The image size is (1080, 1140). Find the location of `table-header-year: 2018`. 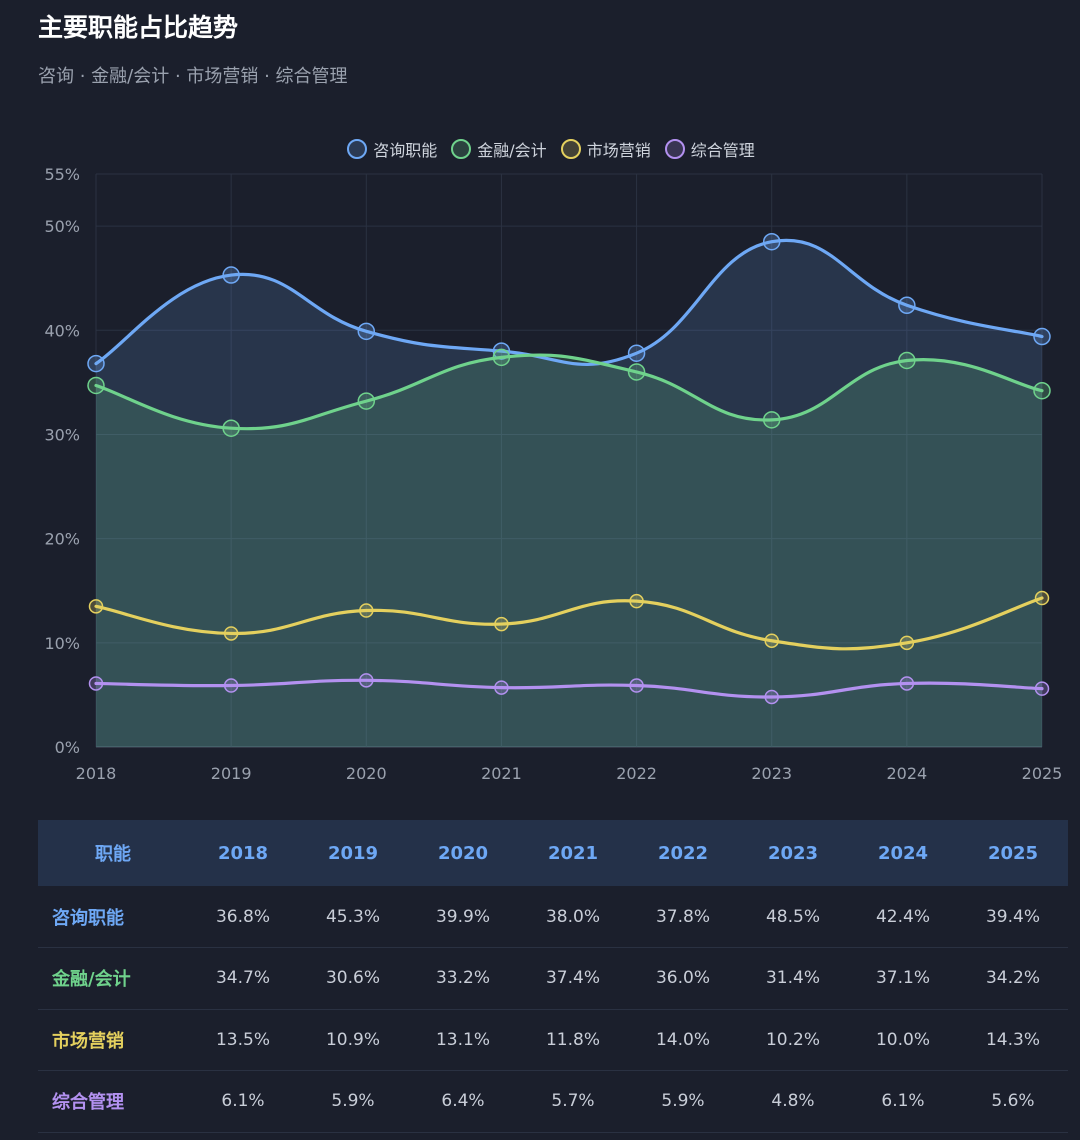

table-header-year: 2018 is located at coordinates (243, 853).